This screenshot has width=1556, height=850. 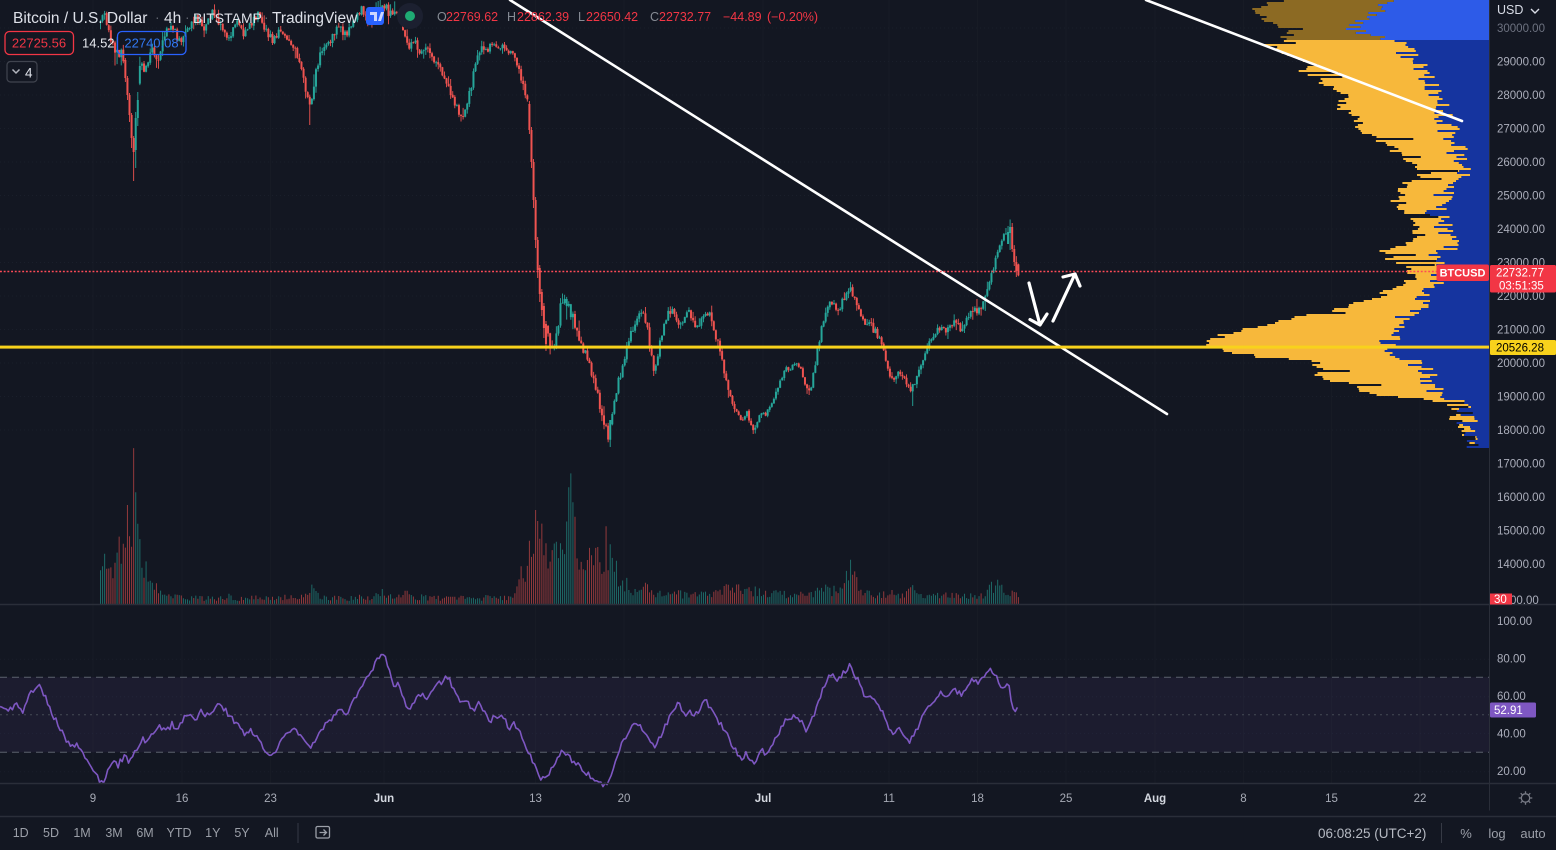 What do you see at coordinates (1508, 711) in the screenshot?
I see `svg-text: 52.91` at bounding box center [1508, 711].